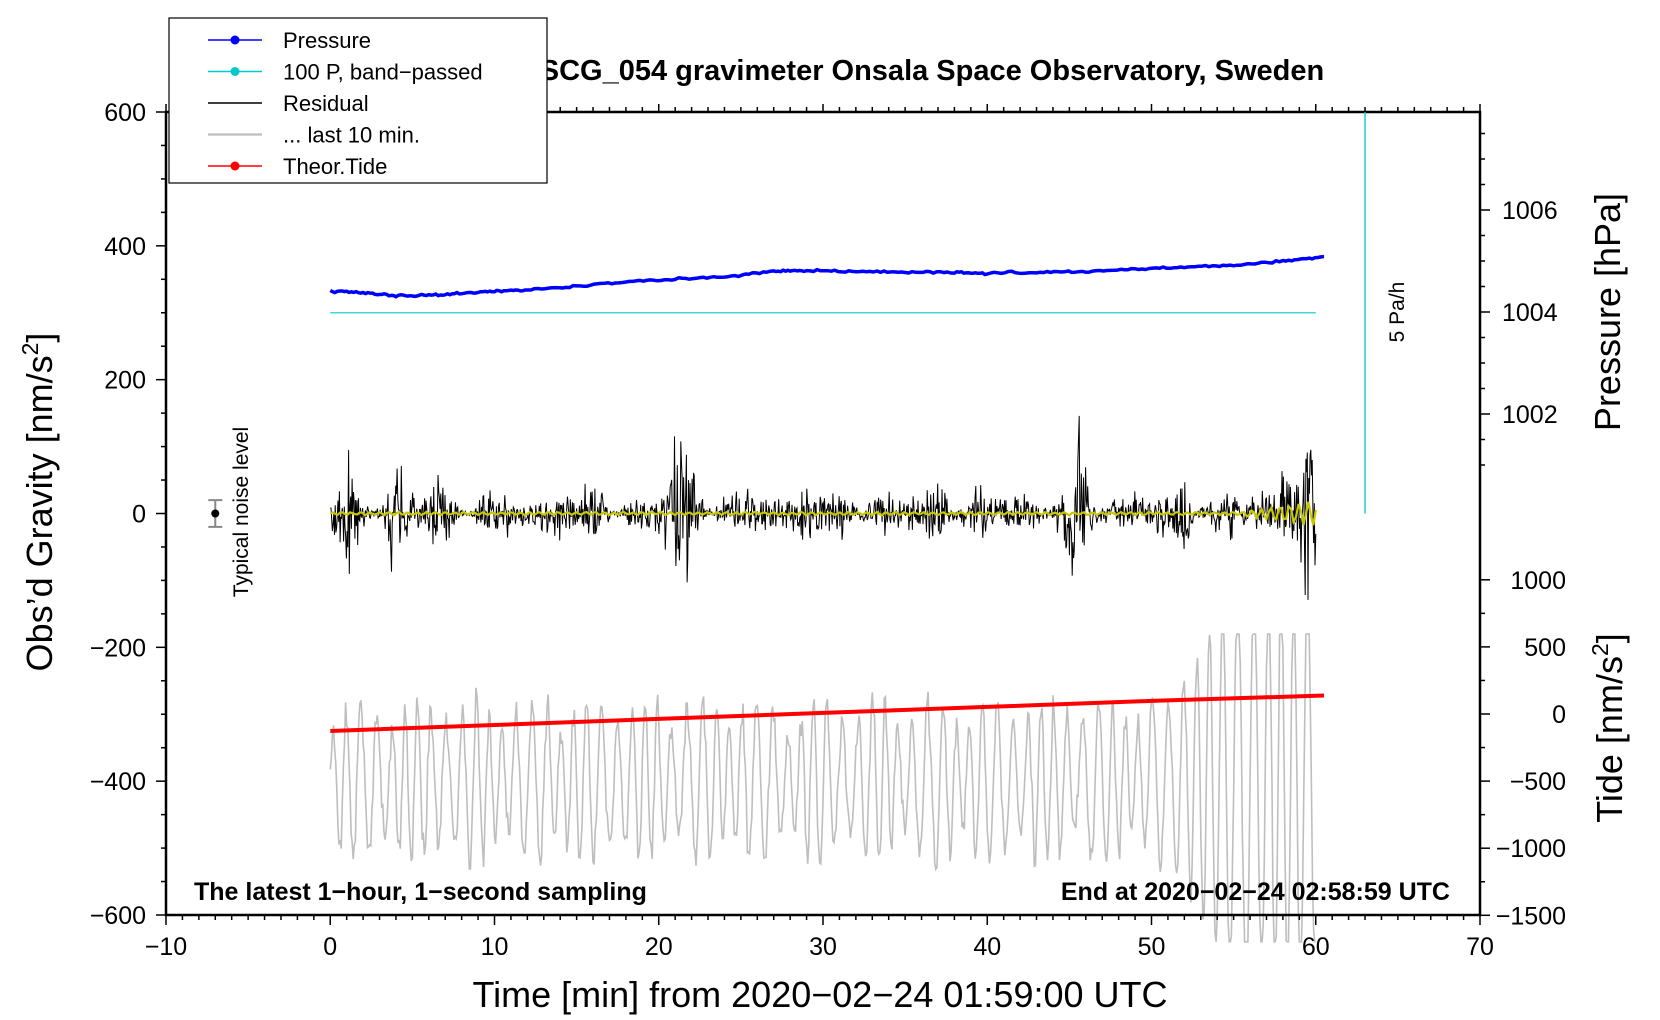  What do you see at coordinates (1545, 648) in the screenshot?
I see `tide-tick-label: 500` at bounding box center [1545, 648].